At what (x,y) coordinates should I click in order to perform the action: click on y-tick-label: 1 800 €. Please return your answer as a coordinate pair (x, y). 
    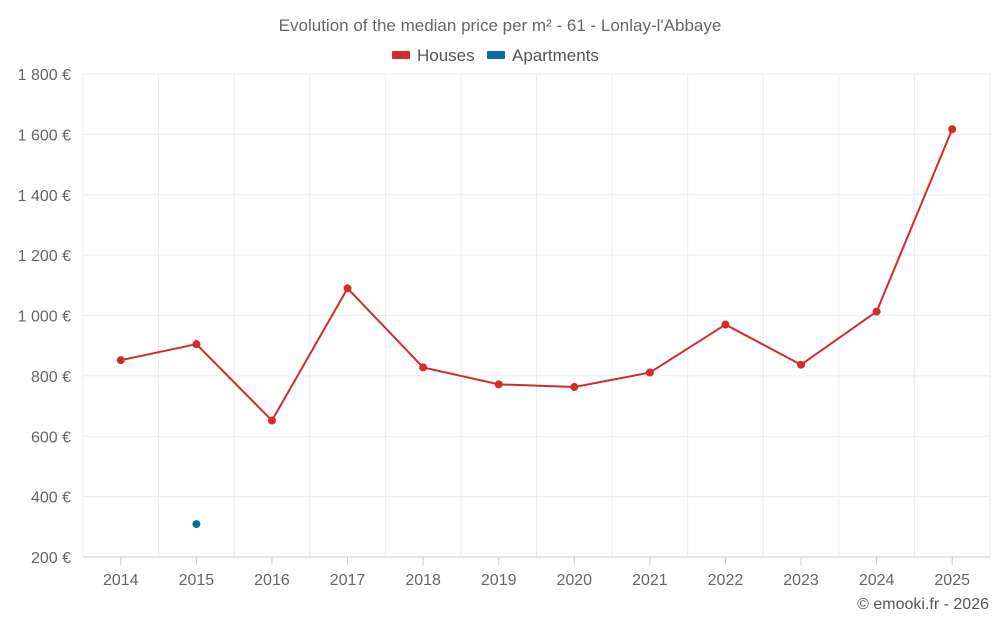
    Looking at the image, I should click on (44, 75).